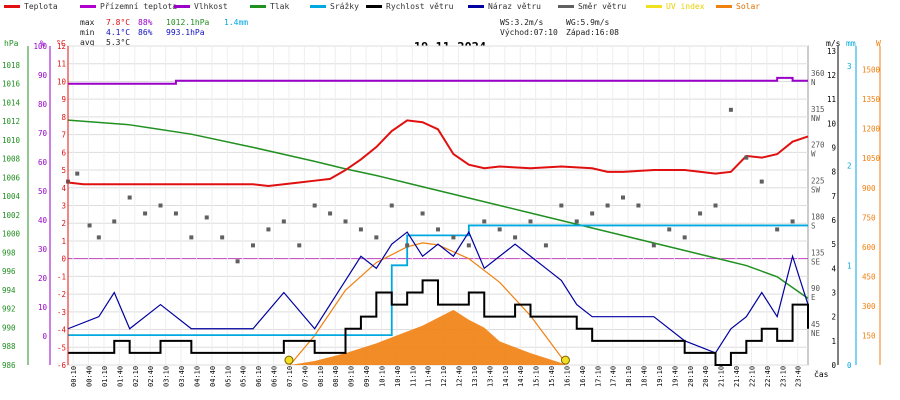  Describe the element at coordinates (691, 376) in the screenshot. I see `x-tick-label: 20:10` at that location.